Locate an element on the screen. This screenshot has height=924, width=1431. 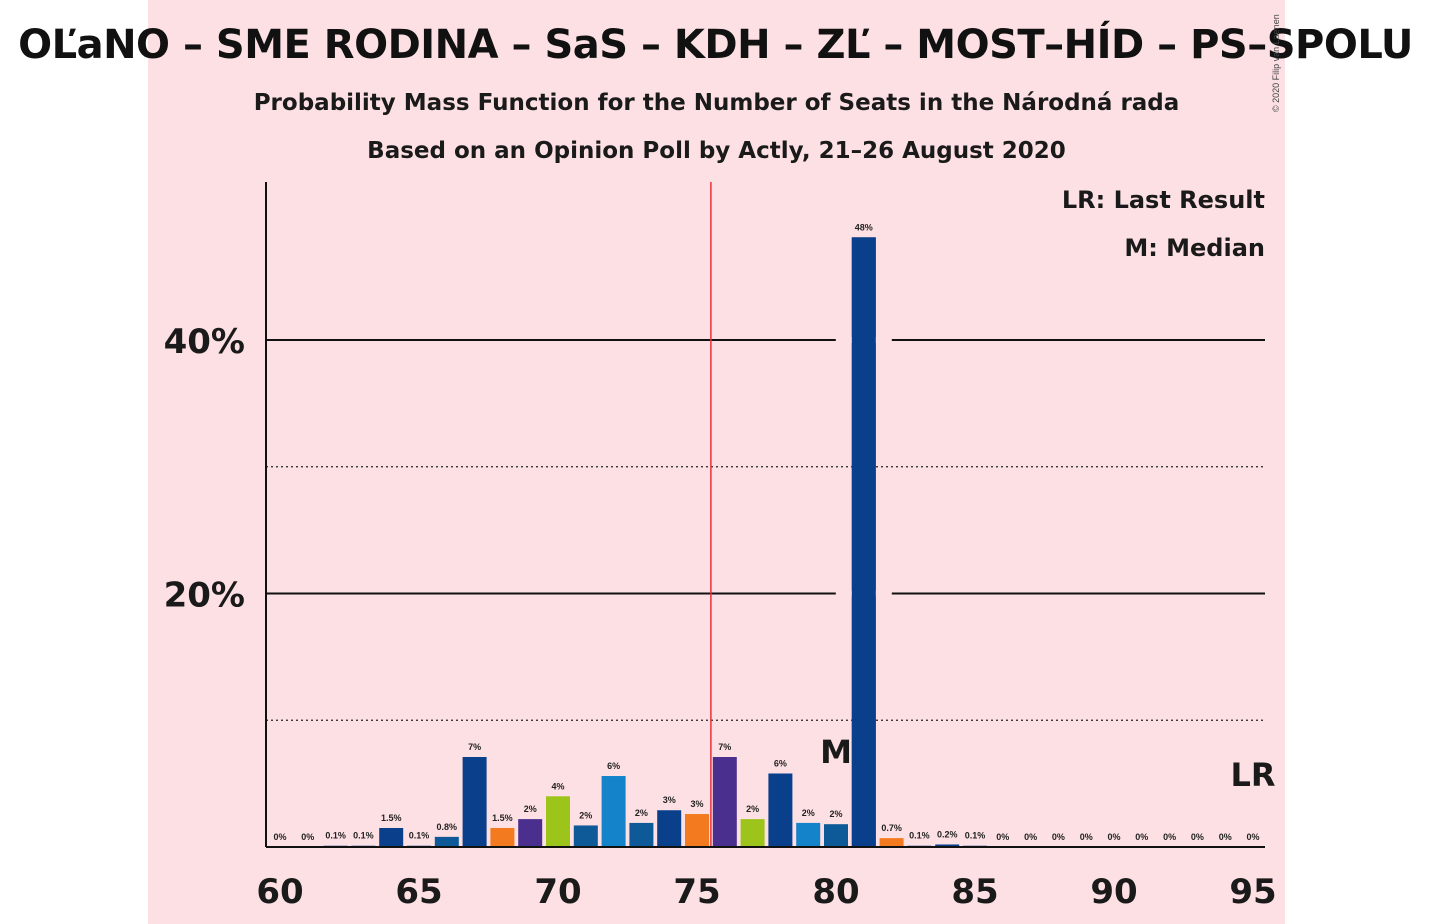
x-tick-label: 75 is located at coordinates (696, 892).